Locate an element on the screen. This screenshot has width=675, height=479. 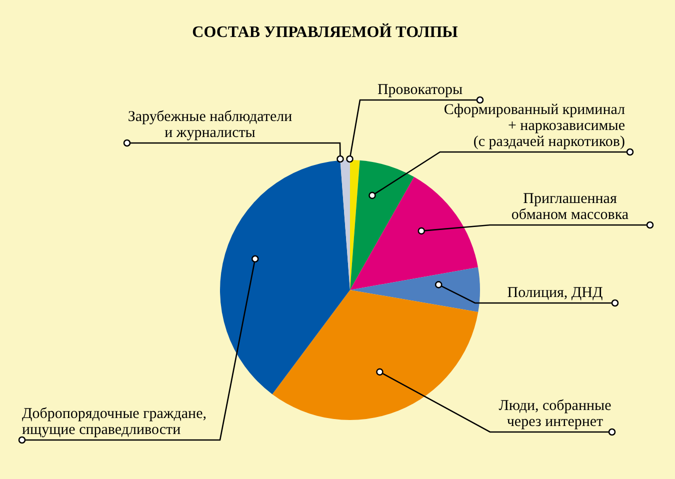
slice-label: Провокаторы is located at coordinates (420, 90).